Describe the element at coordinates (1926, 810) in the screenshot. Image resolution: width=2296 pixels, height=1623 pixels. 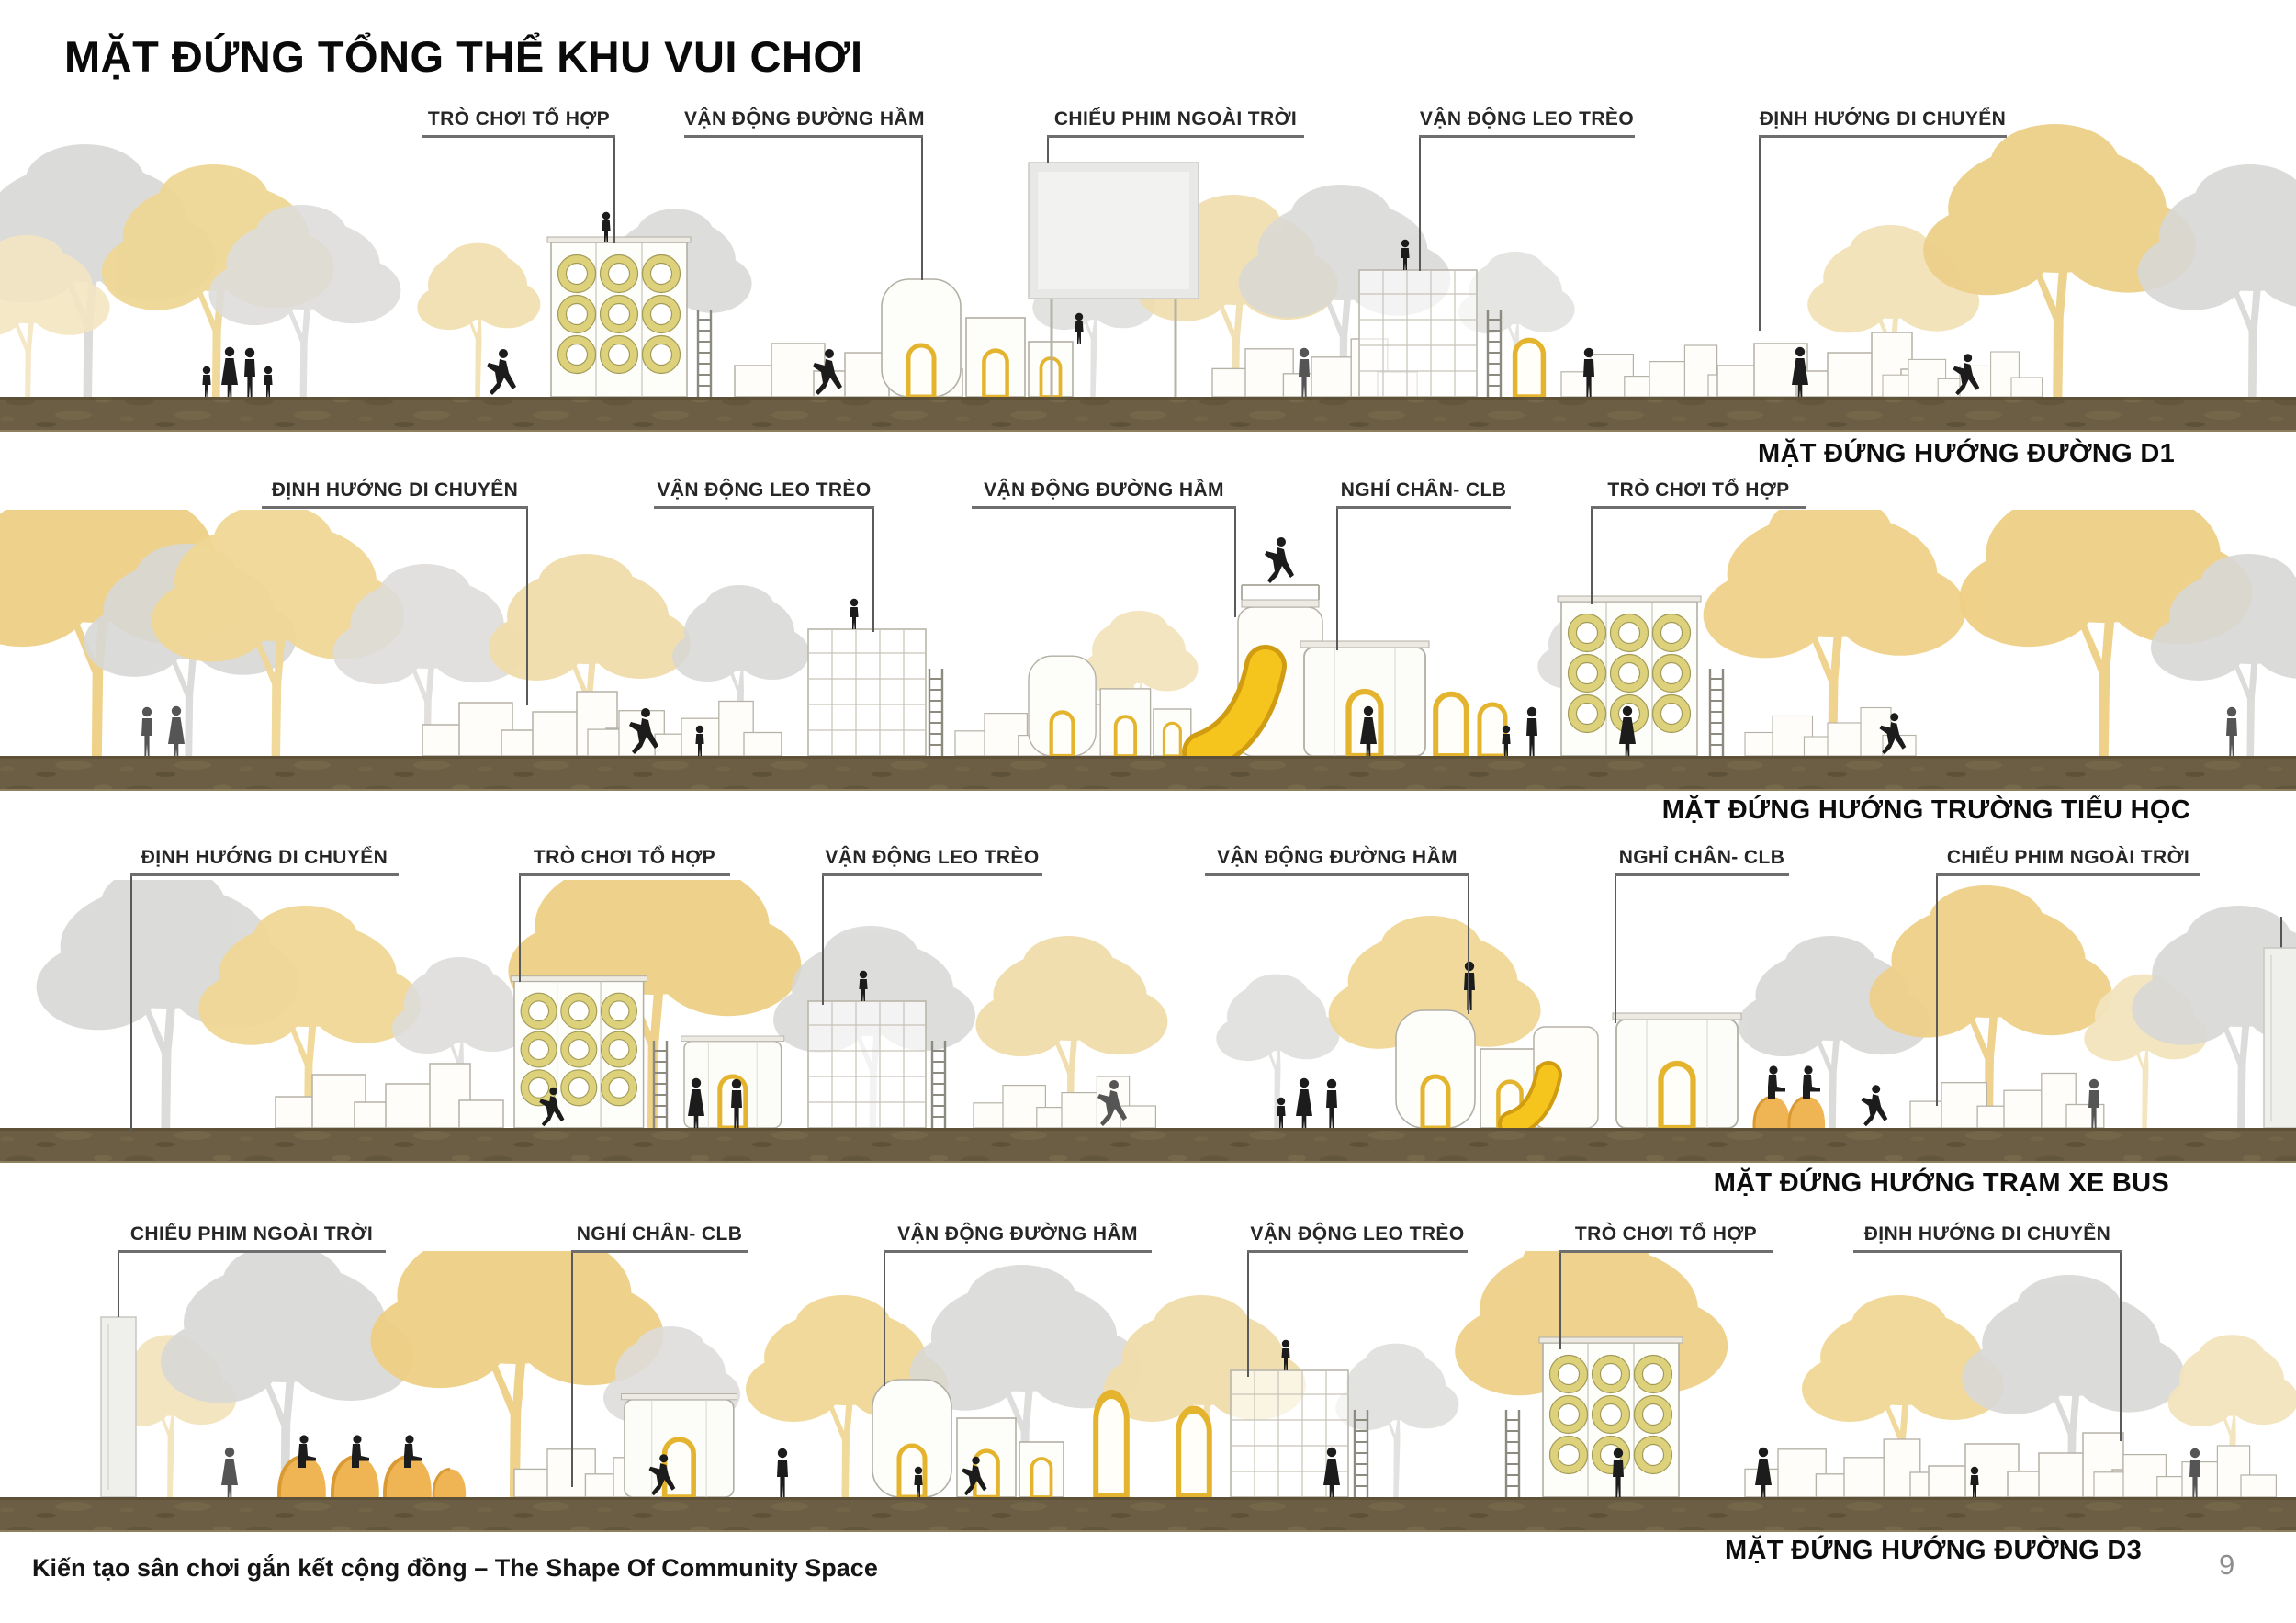
I see `strip-caption-tieu-hoc: MẶT ĐỨNG HƯỚNG TRƯỜNG TIỂU HỌC` at that location.